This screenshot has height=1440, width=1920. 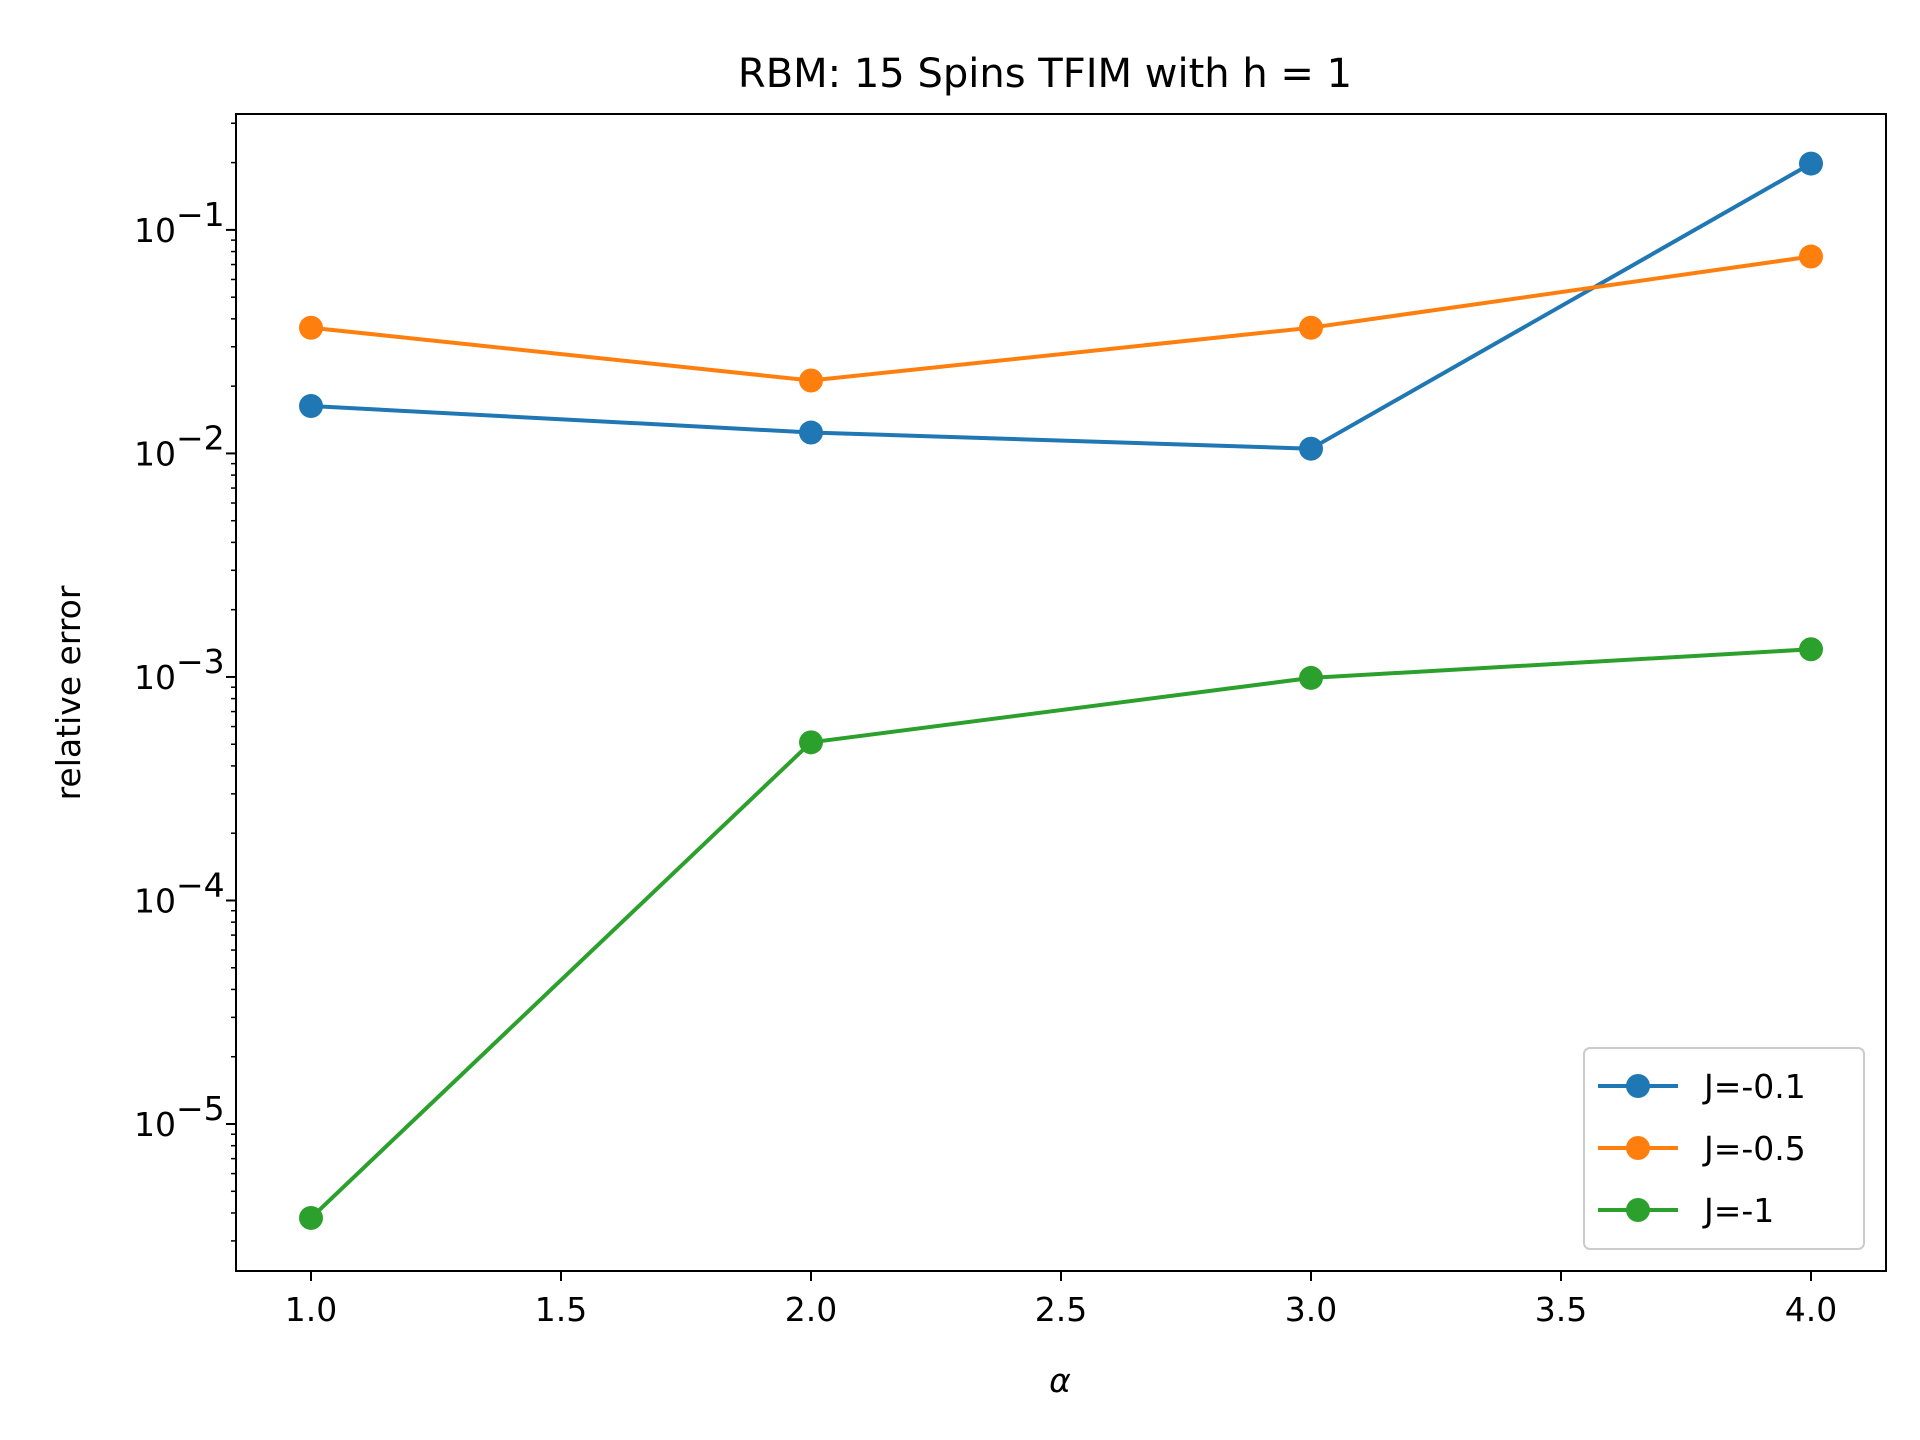 I want to click on y-tick-exponent: −4, so click(x=200, y=884).